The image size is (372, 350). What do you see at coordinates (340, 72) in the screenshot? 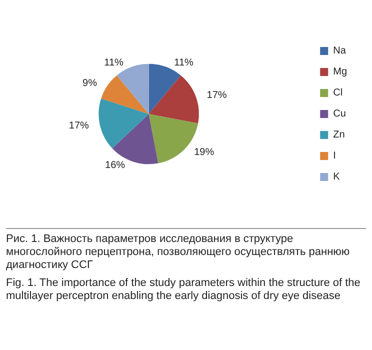
I see `legend-label: Mg` at bounding box center [340, 72].